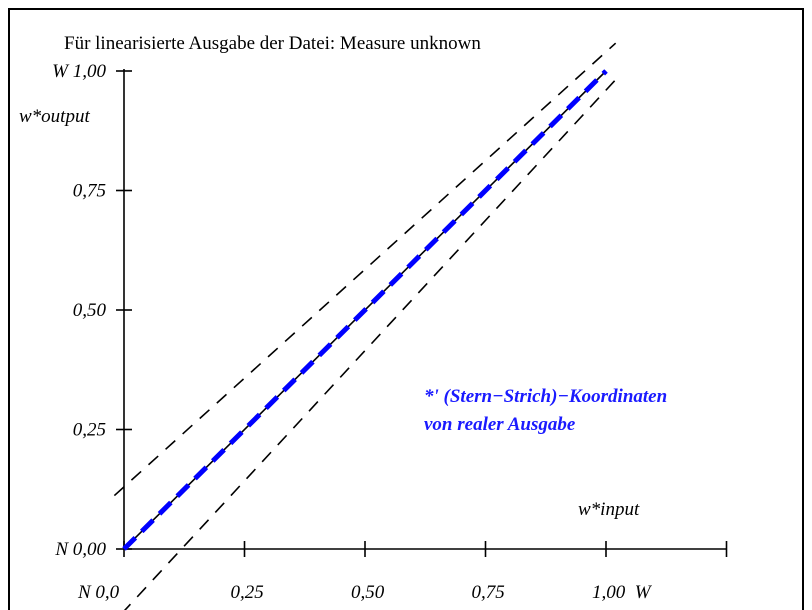 The height and width of the screenshot is (610, 812). I want to click on y-tick-label: 0,75, so click(89, 191).